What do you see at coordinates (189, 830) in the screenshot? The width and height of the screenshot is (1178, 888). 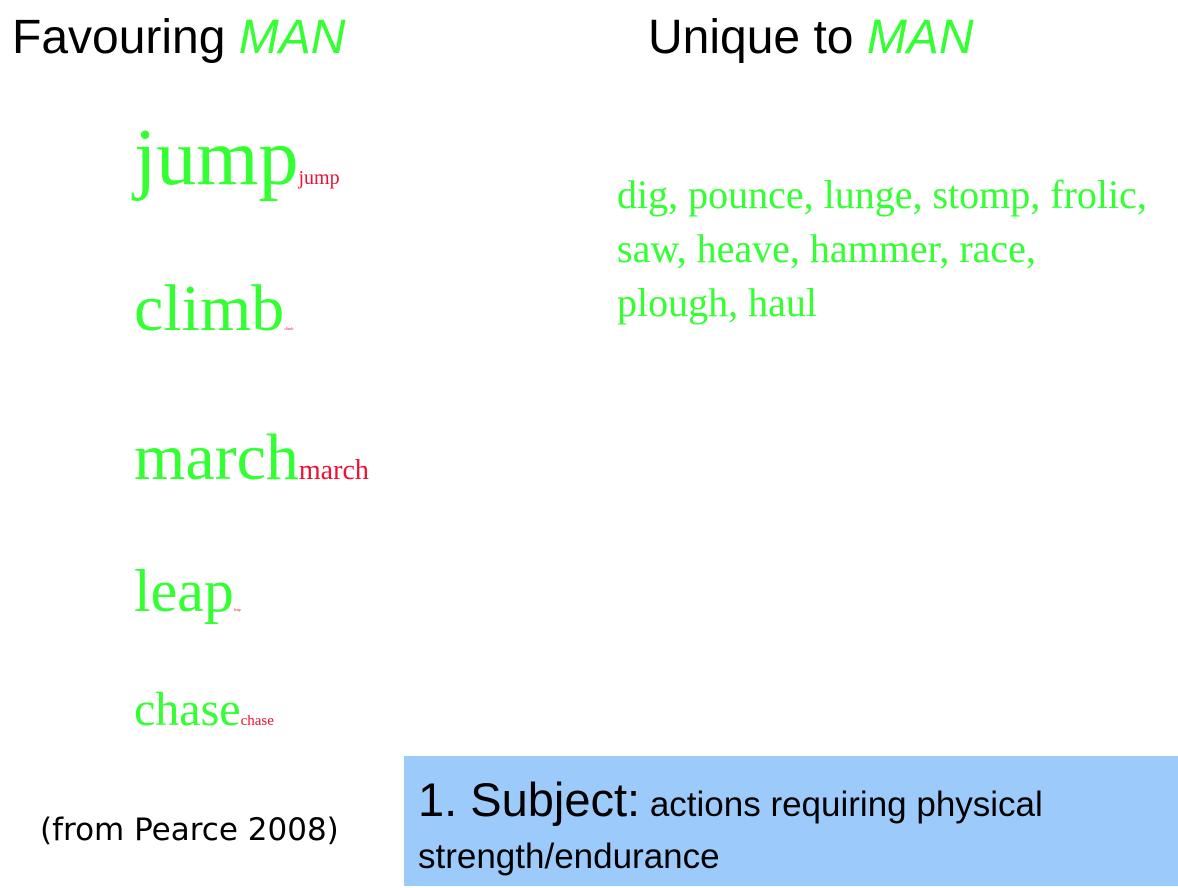 I see `citation: (from Pearce 2008)` at bounding box center [189, 830].